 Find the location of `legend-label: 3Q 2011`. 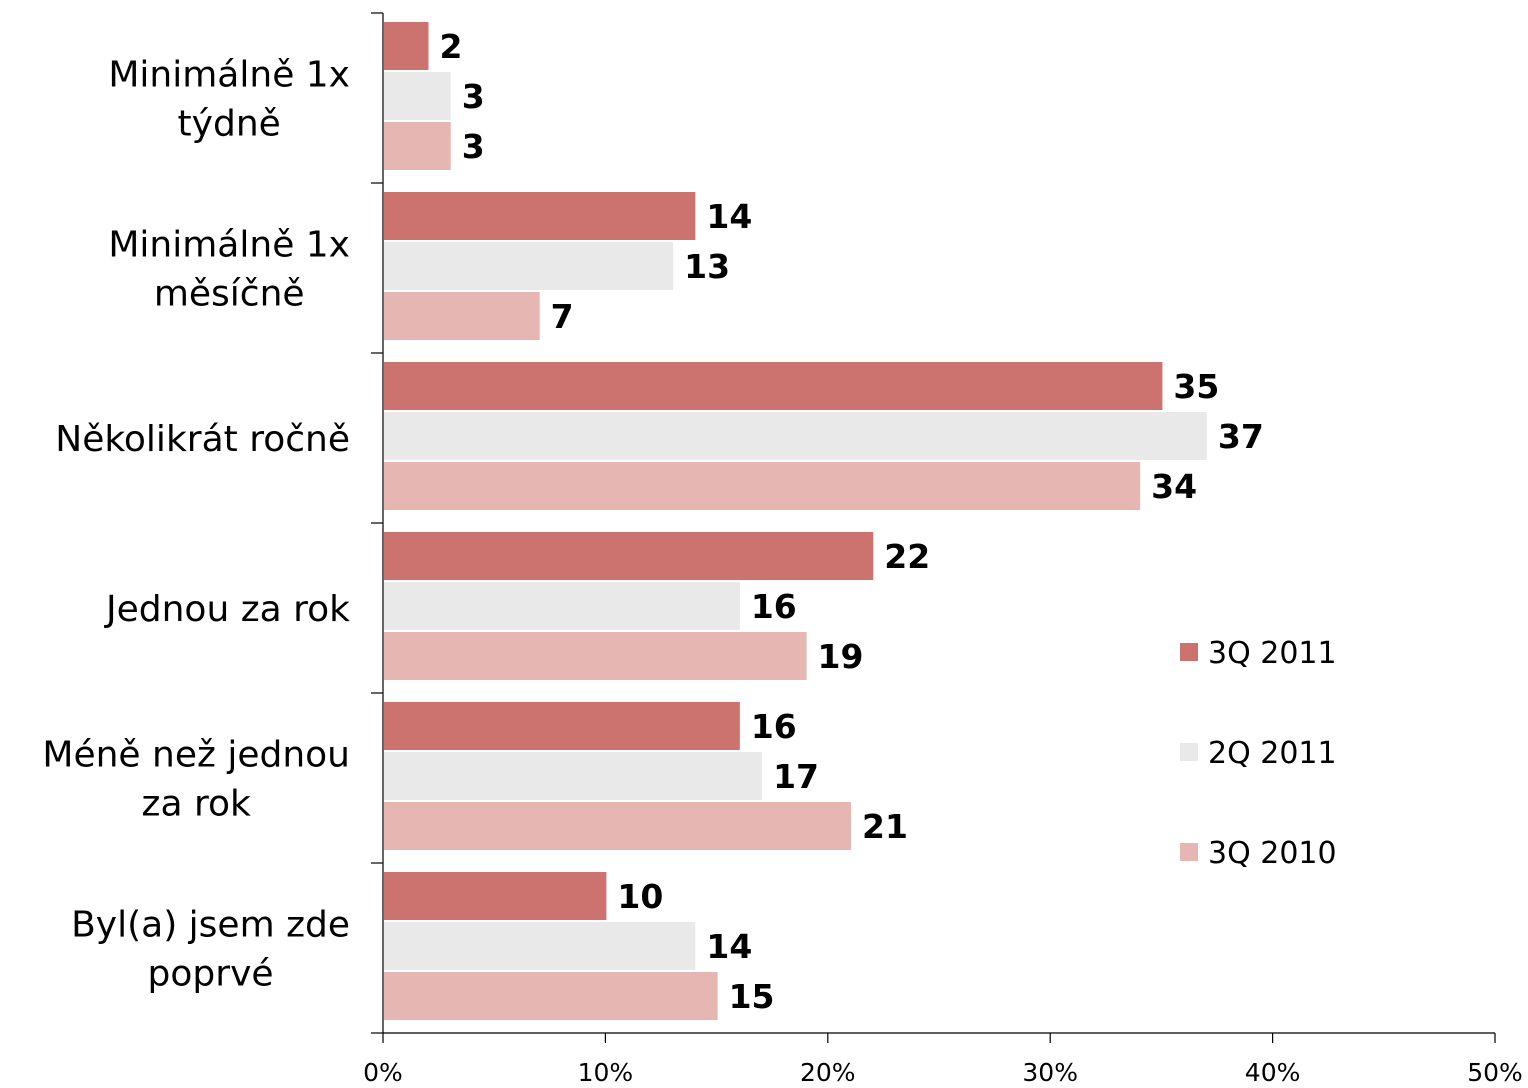

legend-label: 3Q 2011 is located at coordinates (1272, 653).